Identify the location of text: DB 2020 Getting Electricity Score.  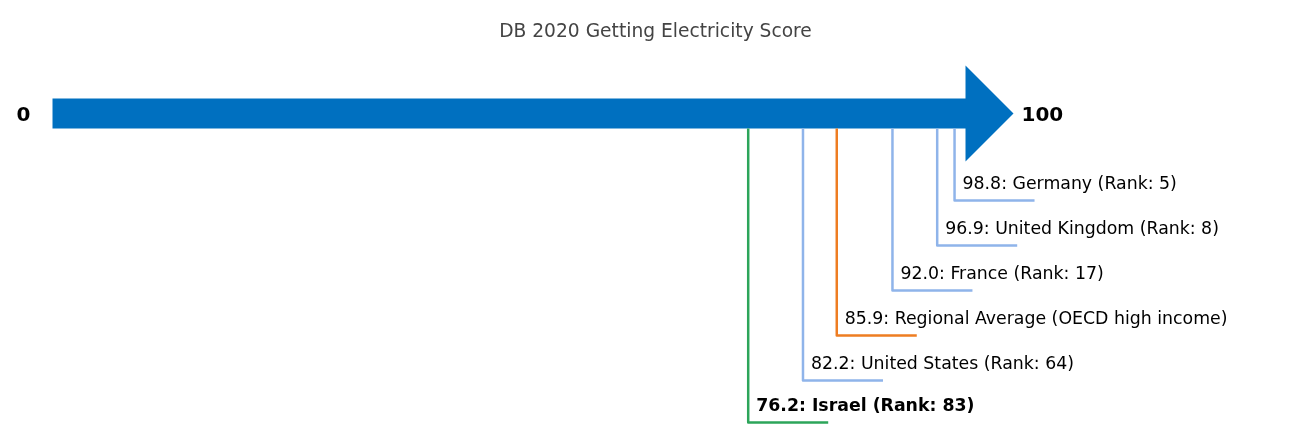
(655, 30).